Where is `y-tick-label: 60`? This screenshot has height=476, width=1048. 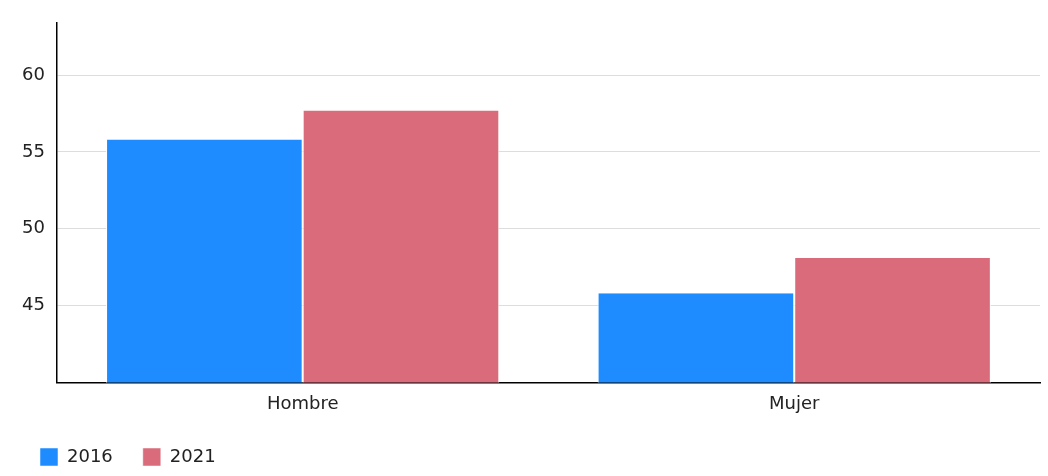 y-tick-label: 60 is located at coordinates (33, 73).